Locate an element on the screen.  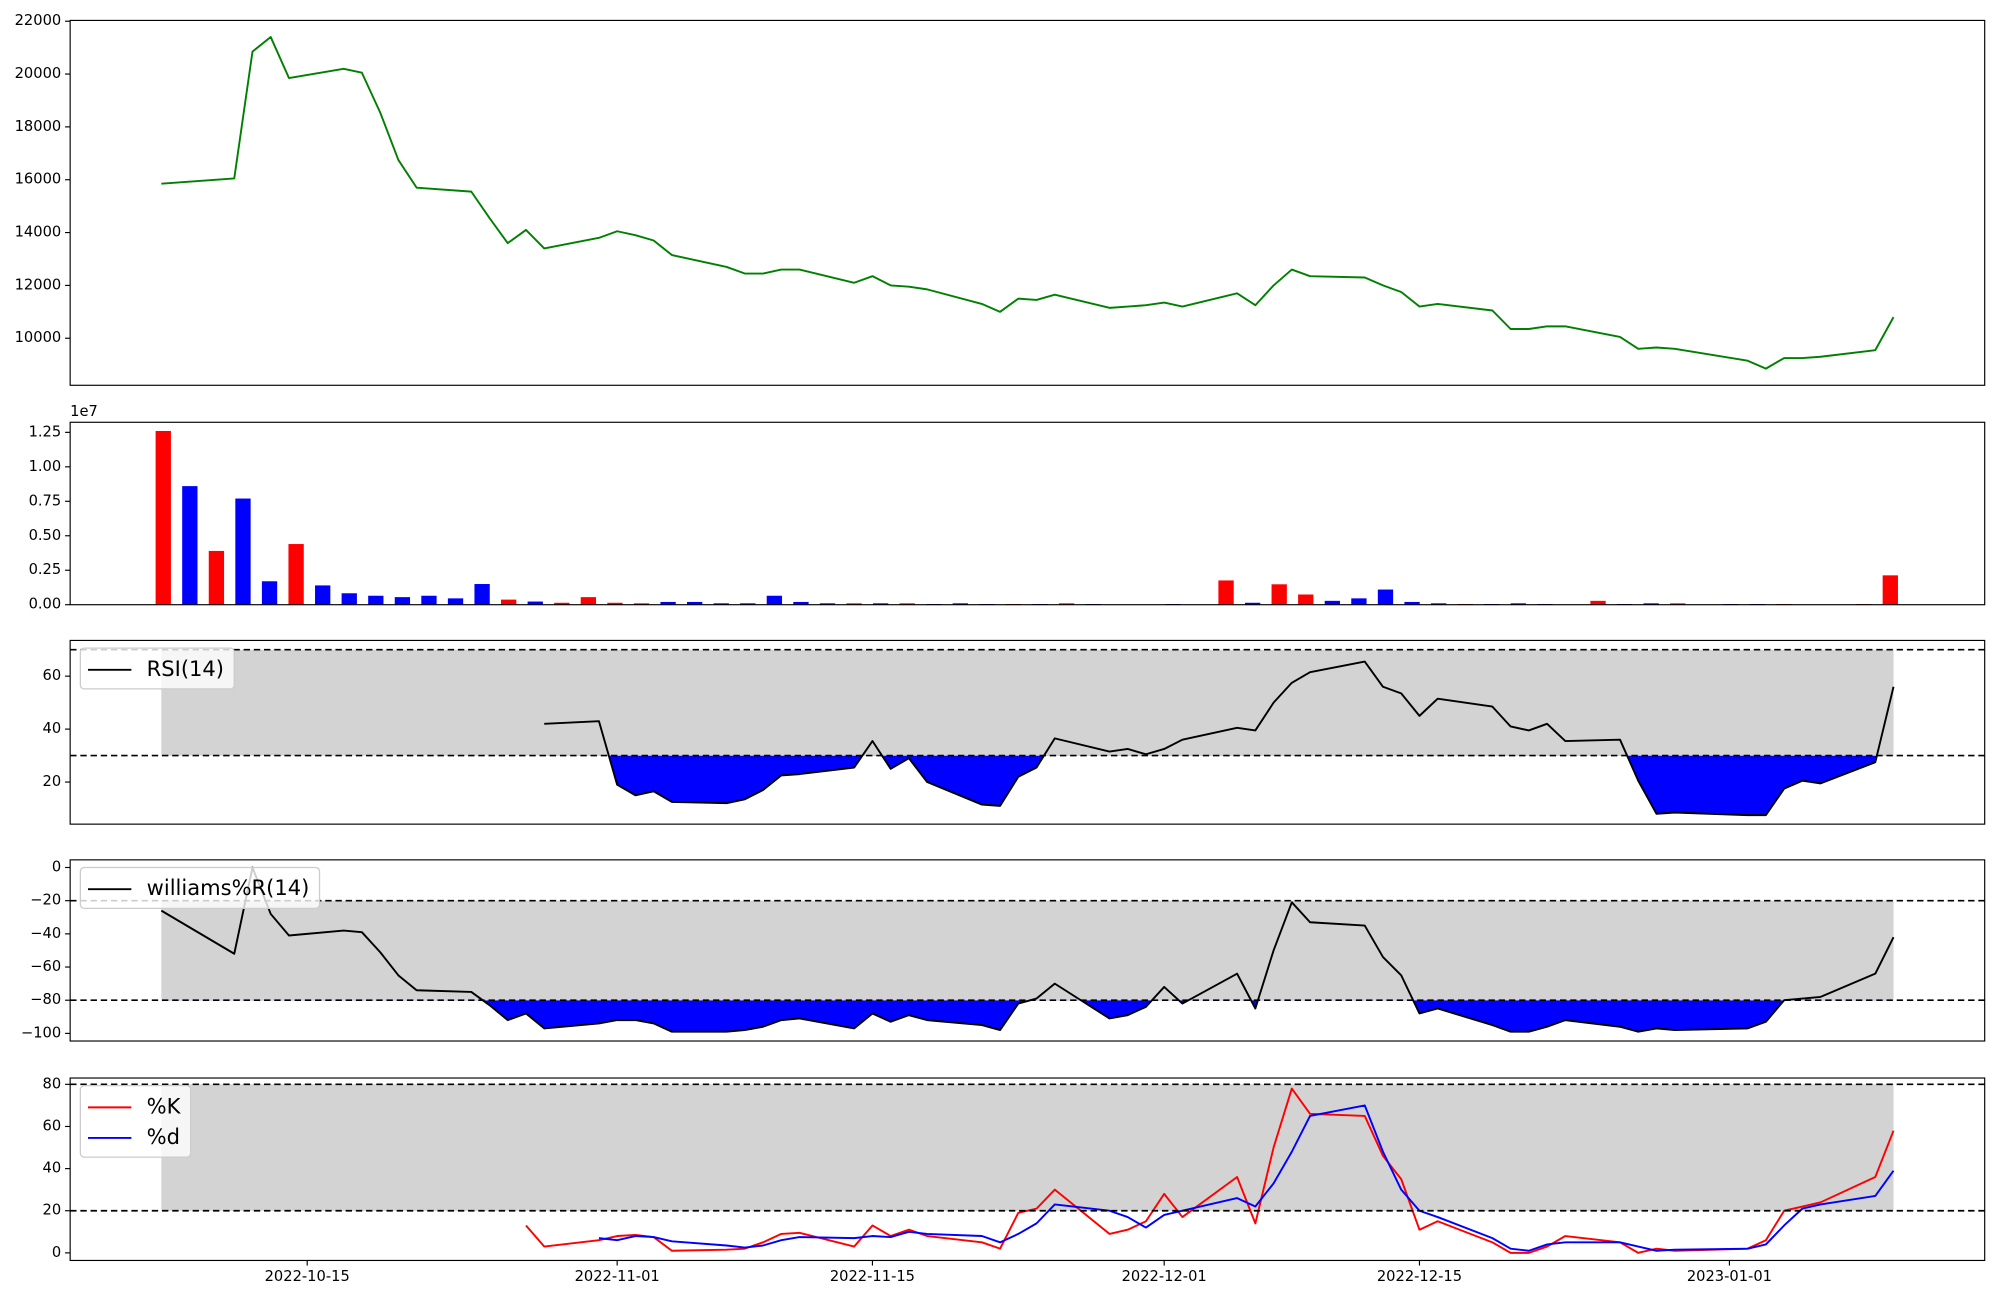
x-tick-label: 2022-12-15 is located at coordinates (1419, 1276).